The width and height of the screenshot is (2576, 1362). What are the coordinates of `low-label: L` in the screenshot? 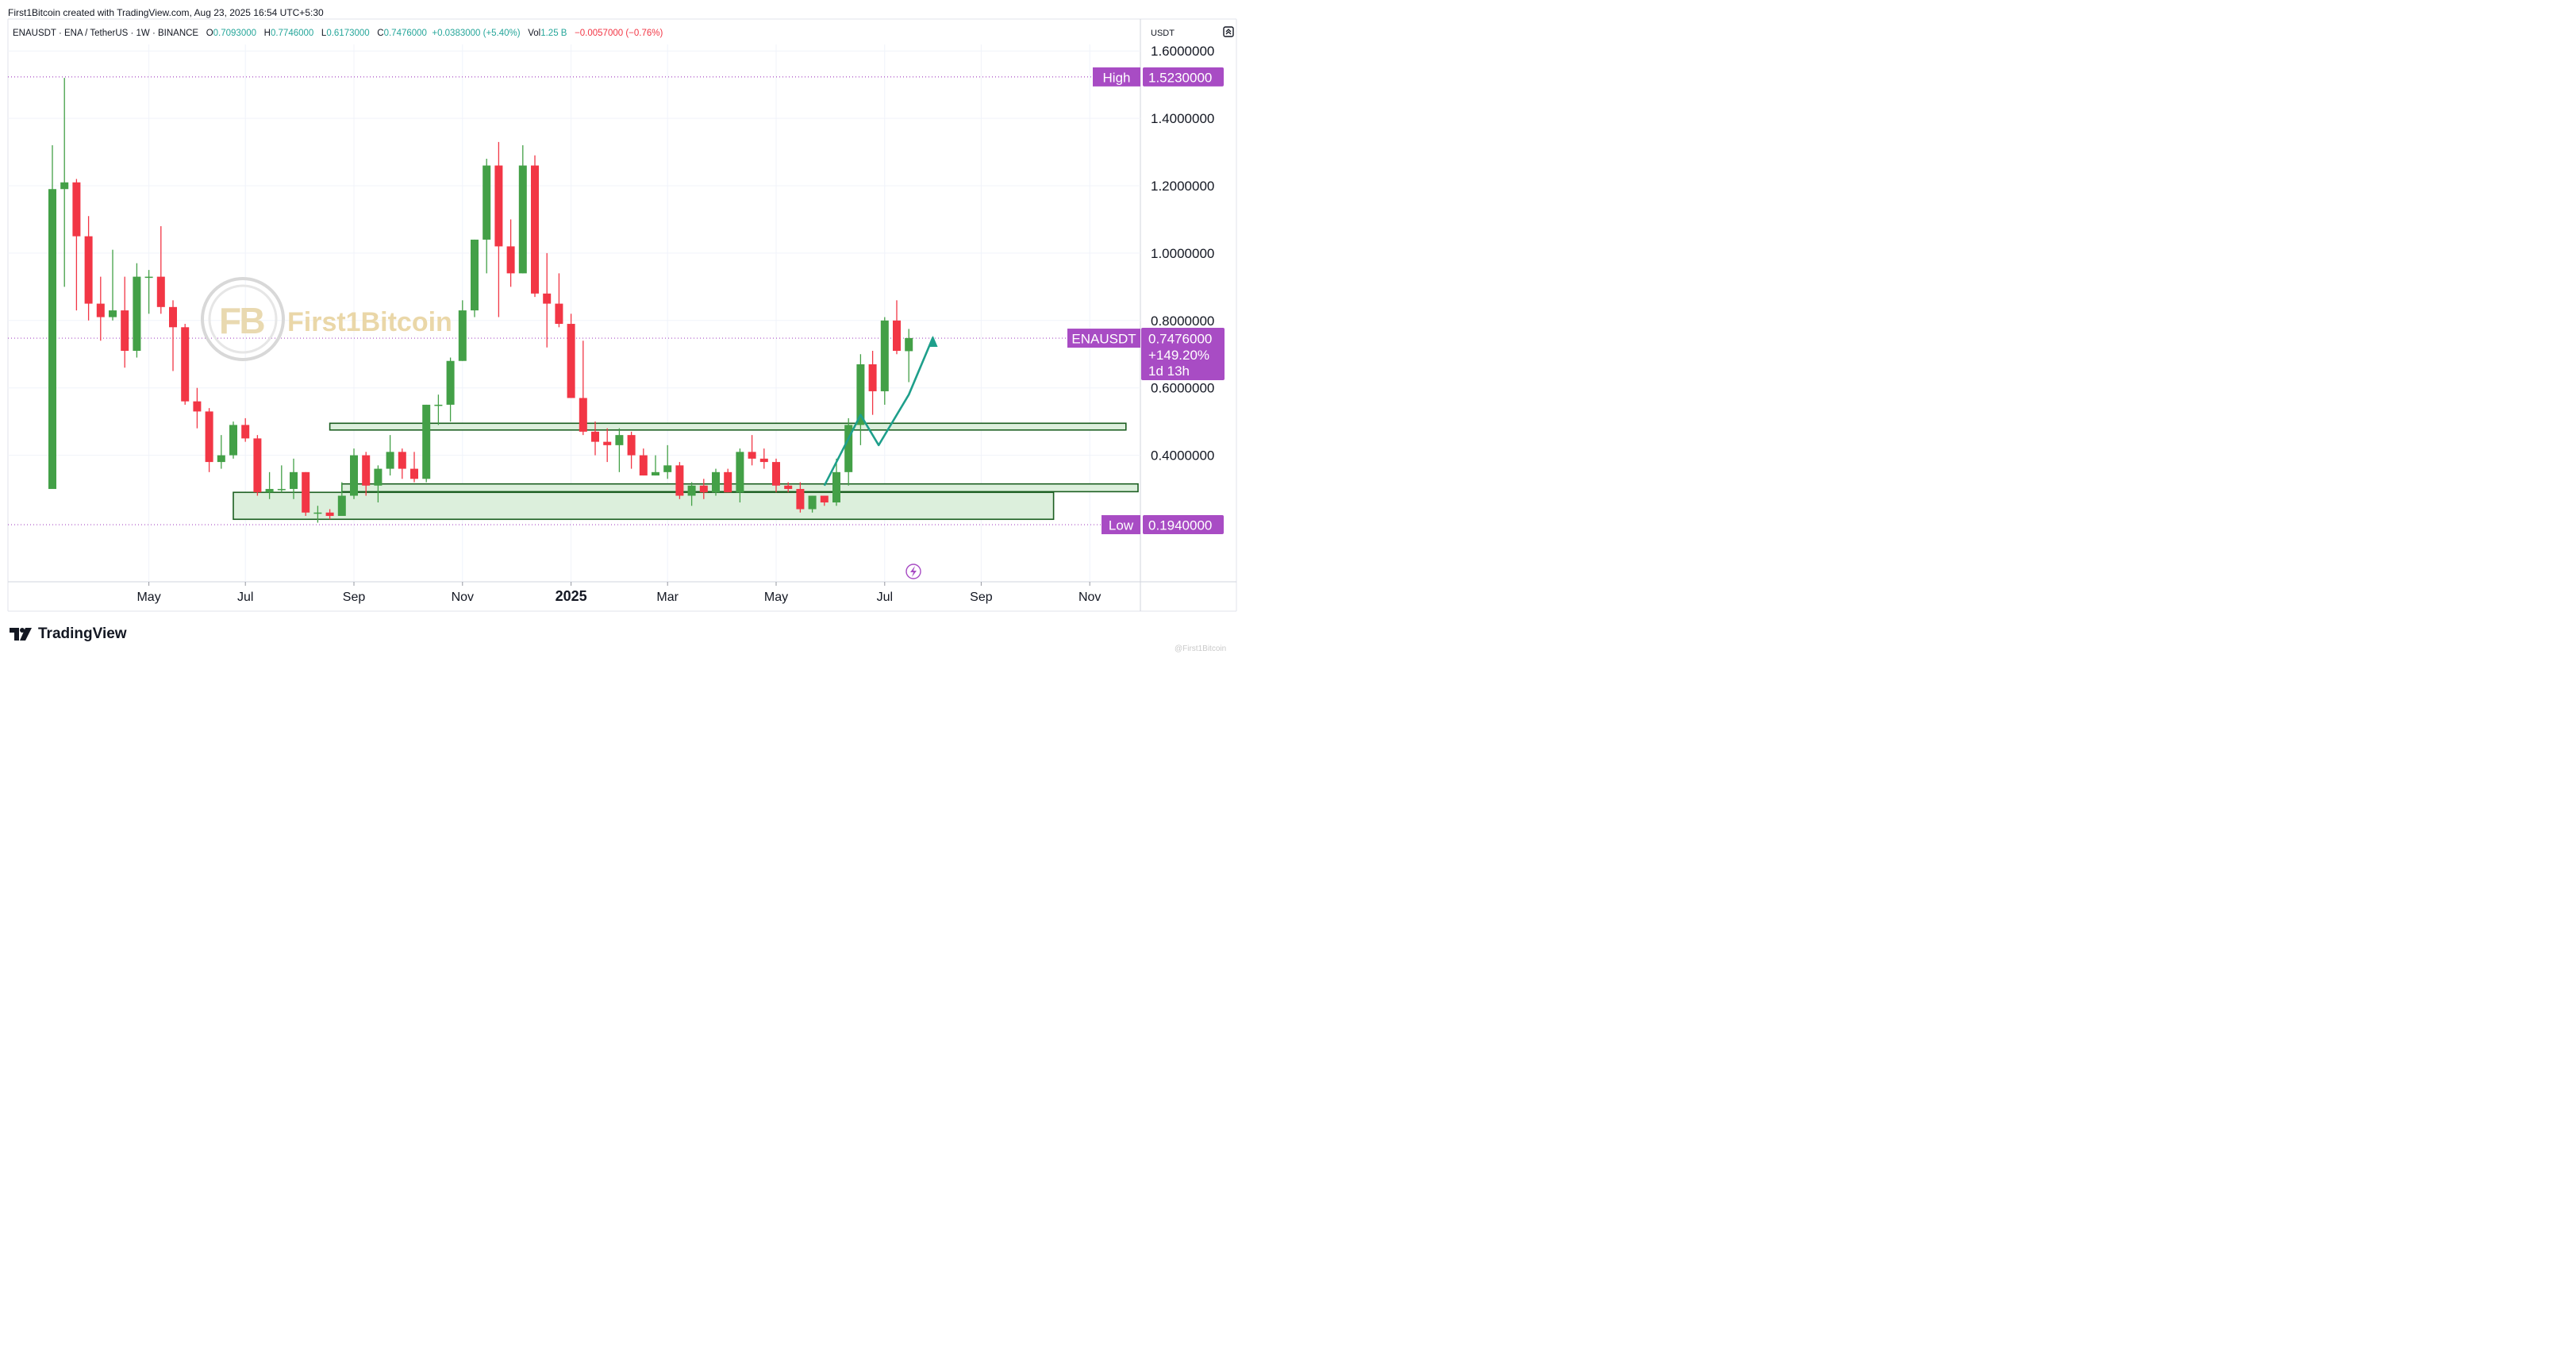 It's located at (324, 33).